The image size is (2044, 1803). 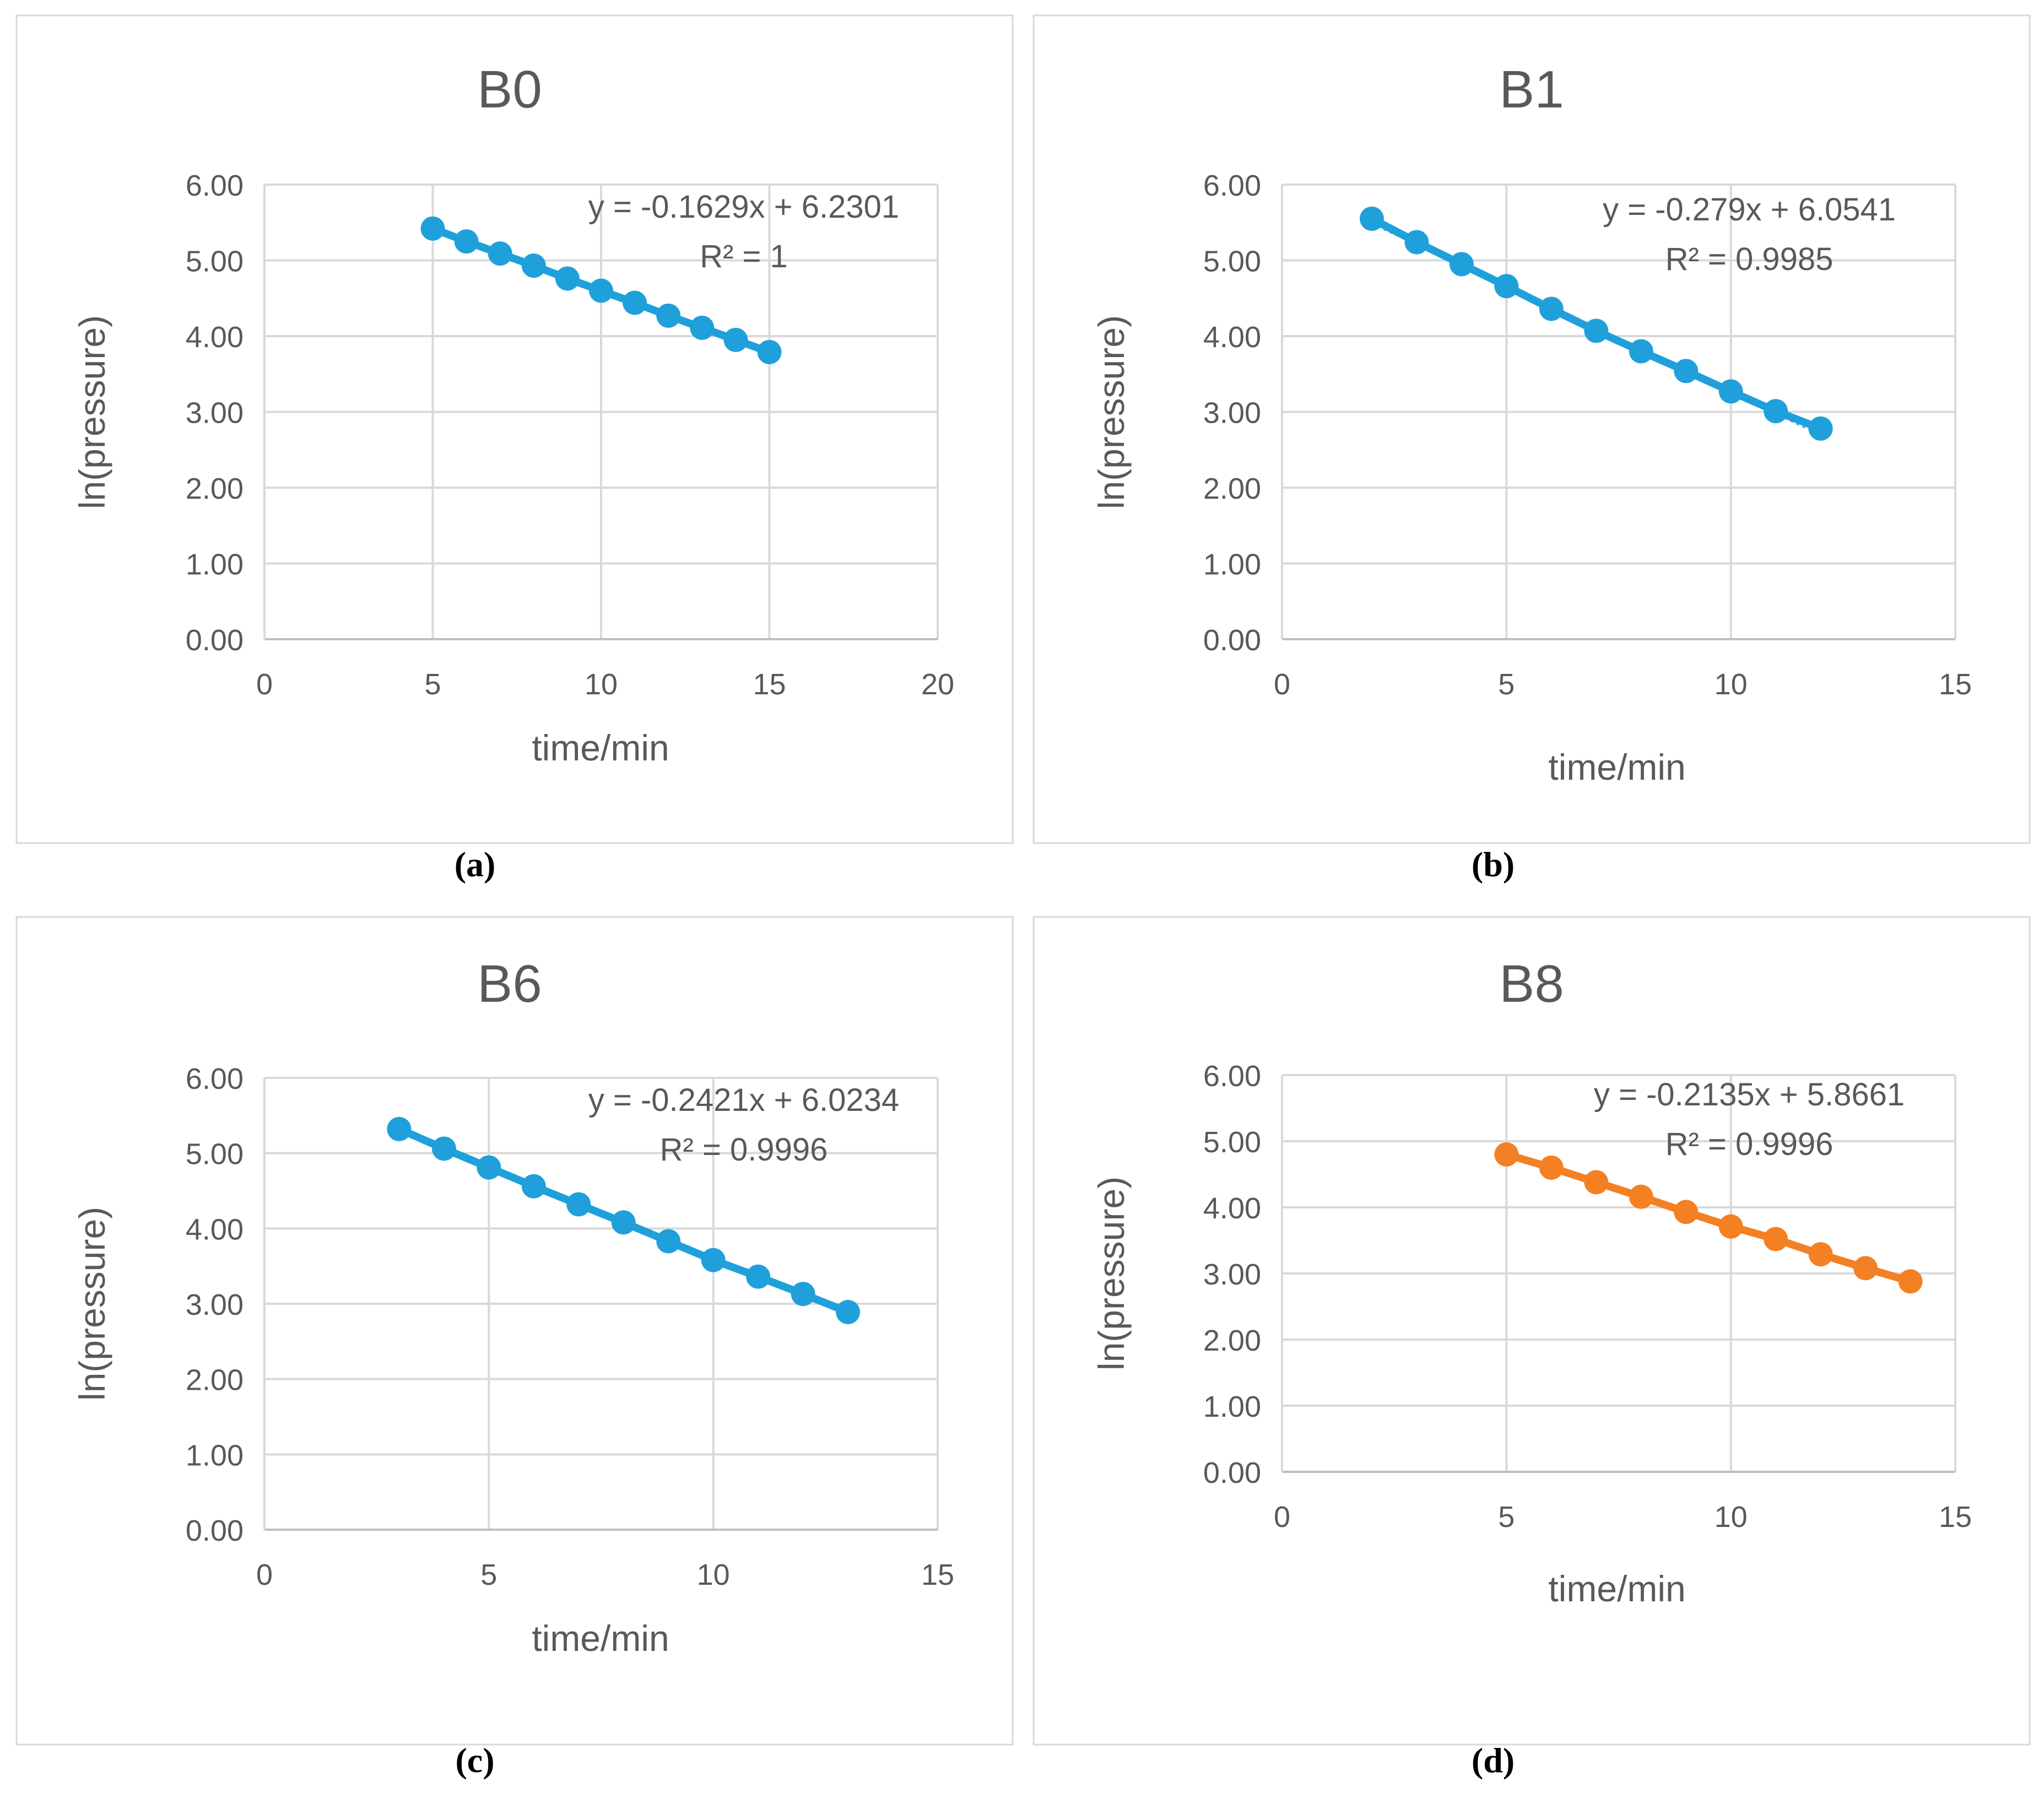 I want to click on trendline-equation: y = -0.1629x + 6.2301, so click(x=743, y=207).